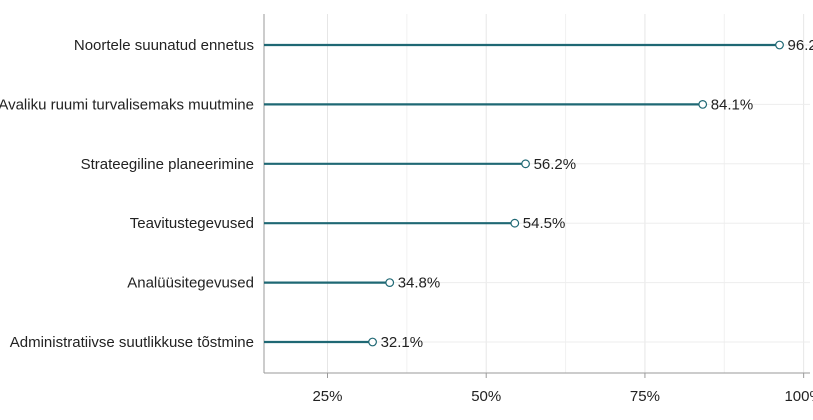  I want to click on value-label-1: 84.1%, so click(732, 104).